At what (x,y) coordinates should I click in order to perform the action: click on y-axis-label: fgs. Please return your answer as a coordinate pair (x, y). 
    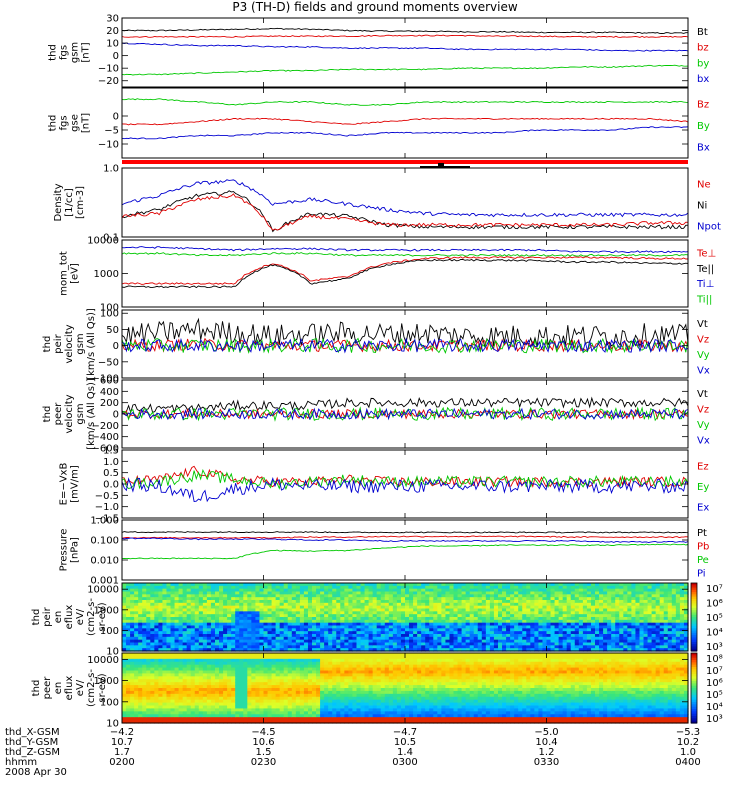
    Looking at the image, I should click on (64, 122).